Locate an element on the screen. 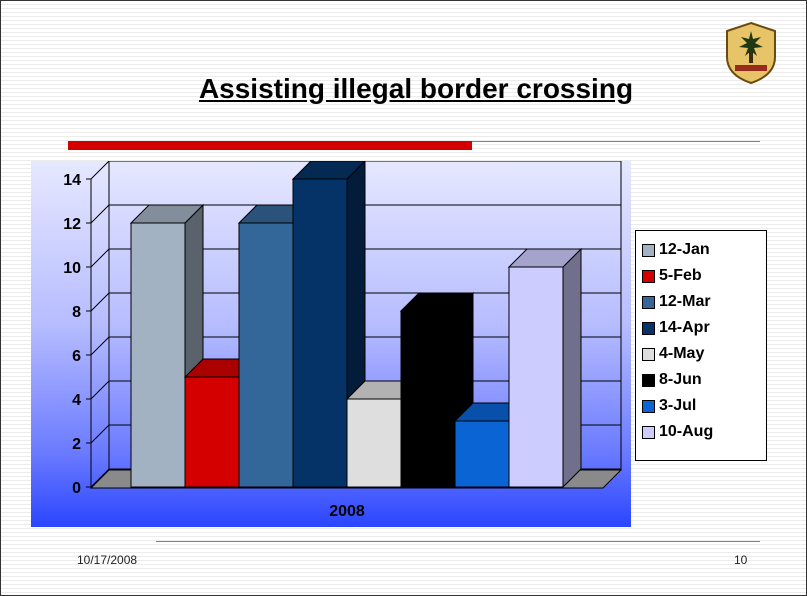  legend-item: 12-Mar is located at coordinates (704, 302).